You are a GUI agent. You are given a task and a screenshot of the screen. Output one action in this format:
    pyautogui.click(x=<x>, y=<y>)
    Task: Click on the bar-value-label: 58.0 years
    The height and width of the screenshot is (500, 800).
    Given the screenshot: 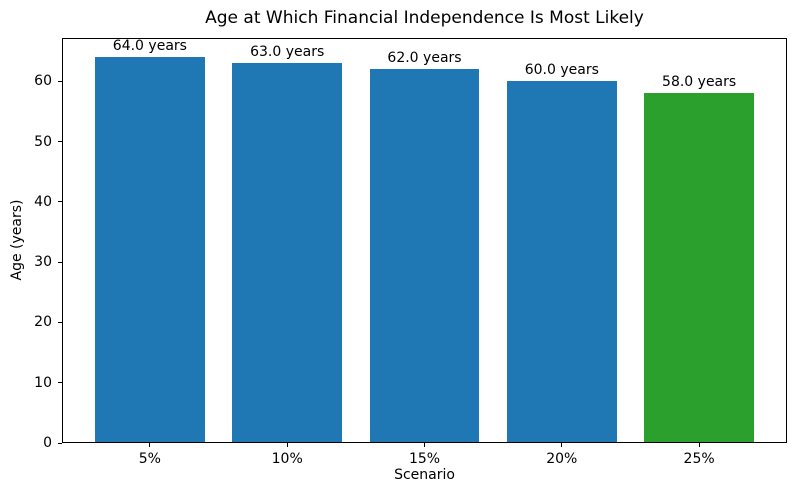 What is the action you would take?
    pyautogui.click(x=699, y=82)
    